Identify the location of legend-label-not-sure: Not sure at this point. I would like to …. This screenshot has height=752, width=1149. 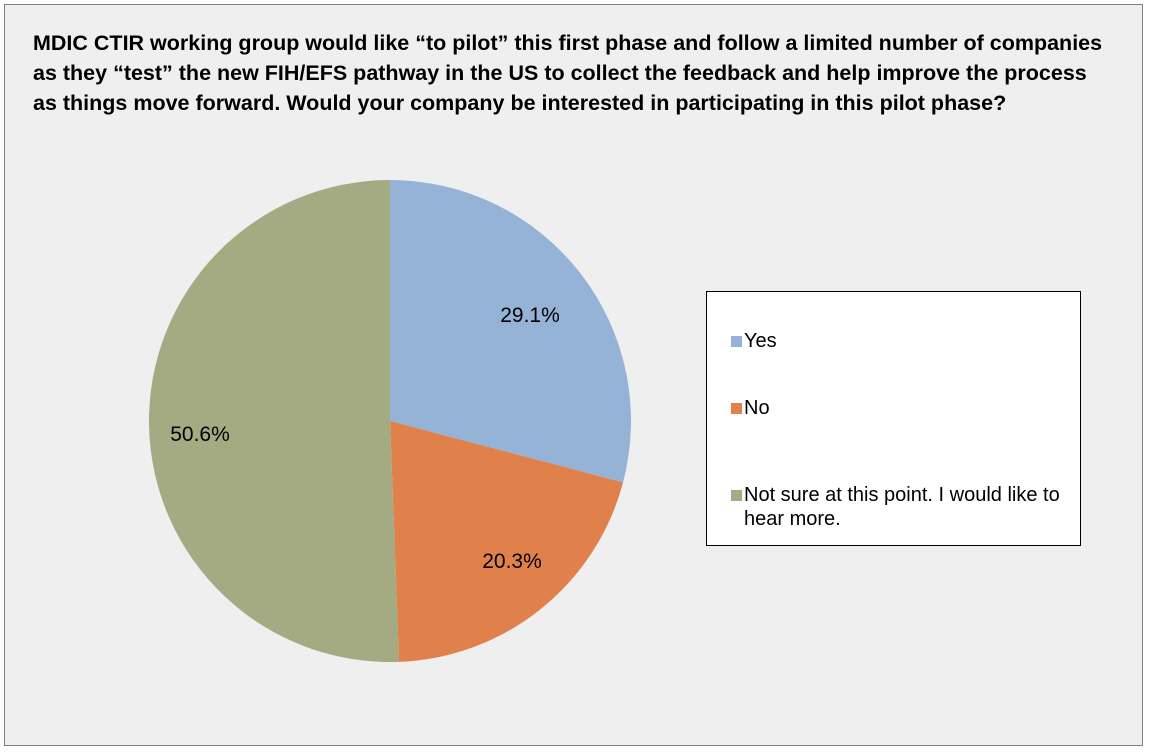
(902, 507).